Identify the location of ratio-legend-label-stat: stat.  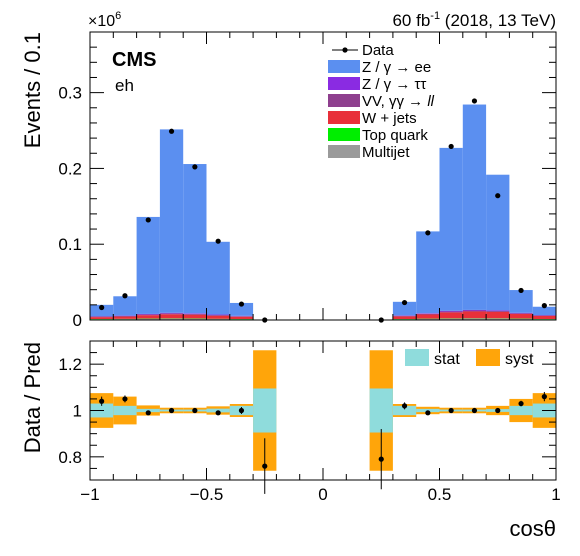
(447, 359).